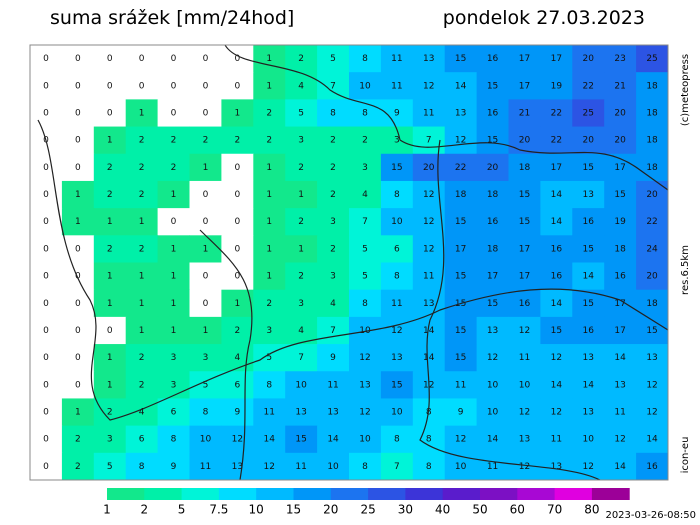 The height and width of the screenshot is (525, 700). What do you see at coordinates (107, 510) in the screenshot?
I see `legend-label: 1` at bounding box center [107, 510].